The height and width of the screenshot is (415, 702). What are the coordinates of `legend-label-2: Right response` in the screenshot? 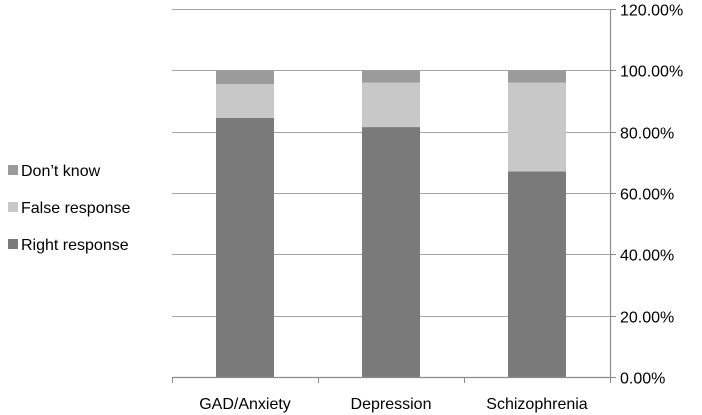 It's located at (75, 245).